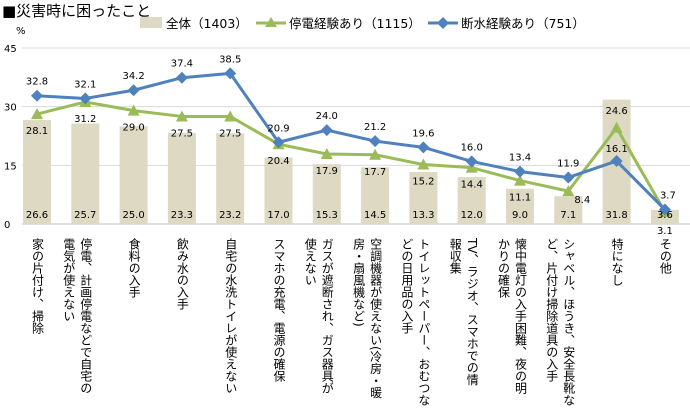 This screenshot has width=690, height=410. I want to click on legend-swatch-bar, so click(151, 22).